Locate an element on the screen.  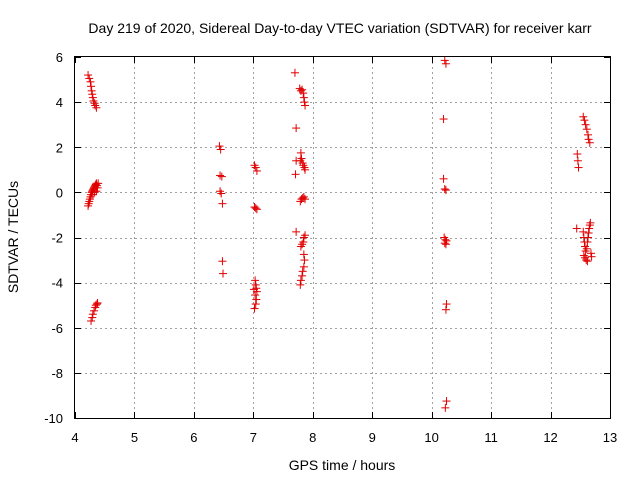
x-tick-label: 4 is located at coordinates (74, 437).